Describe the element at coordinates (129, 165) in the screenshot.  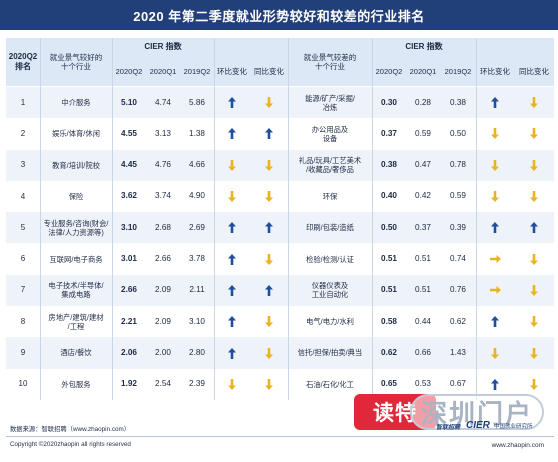
I see `good-2020q2-value: 4.45` at that location.